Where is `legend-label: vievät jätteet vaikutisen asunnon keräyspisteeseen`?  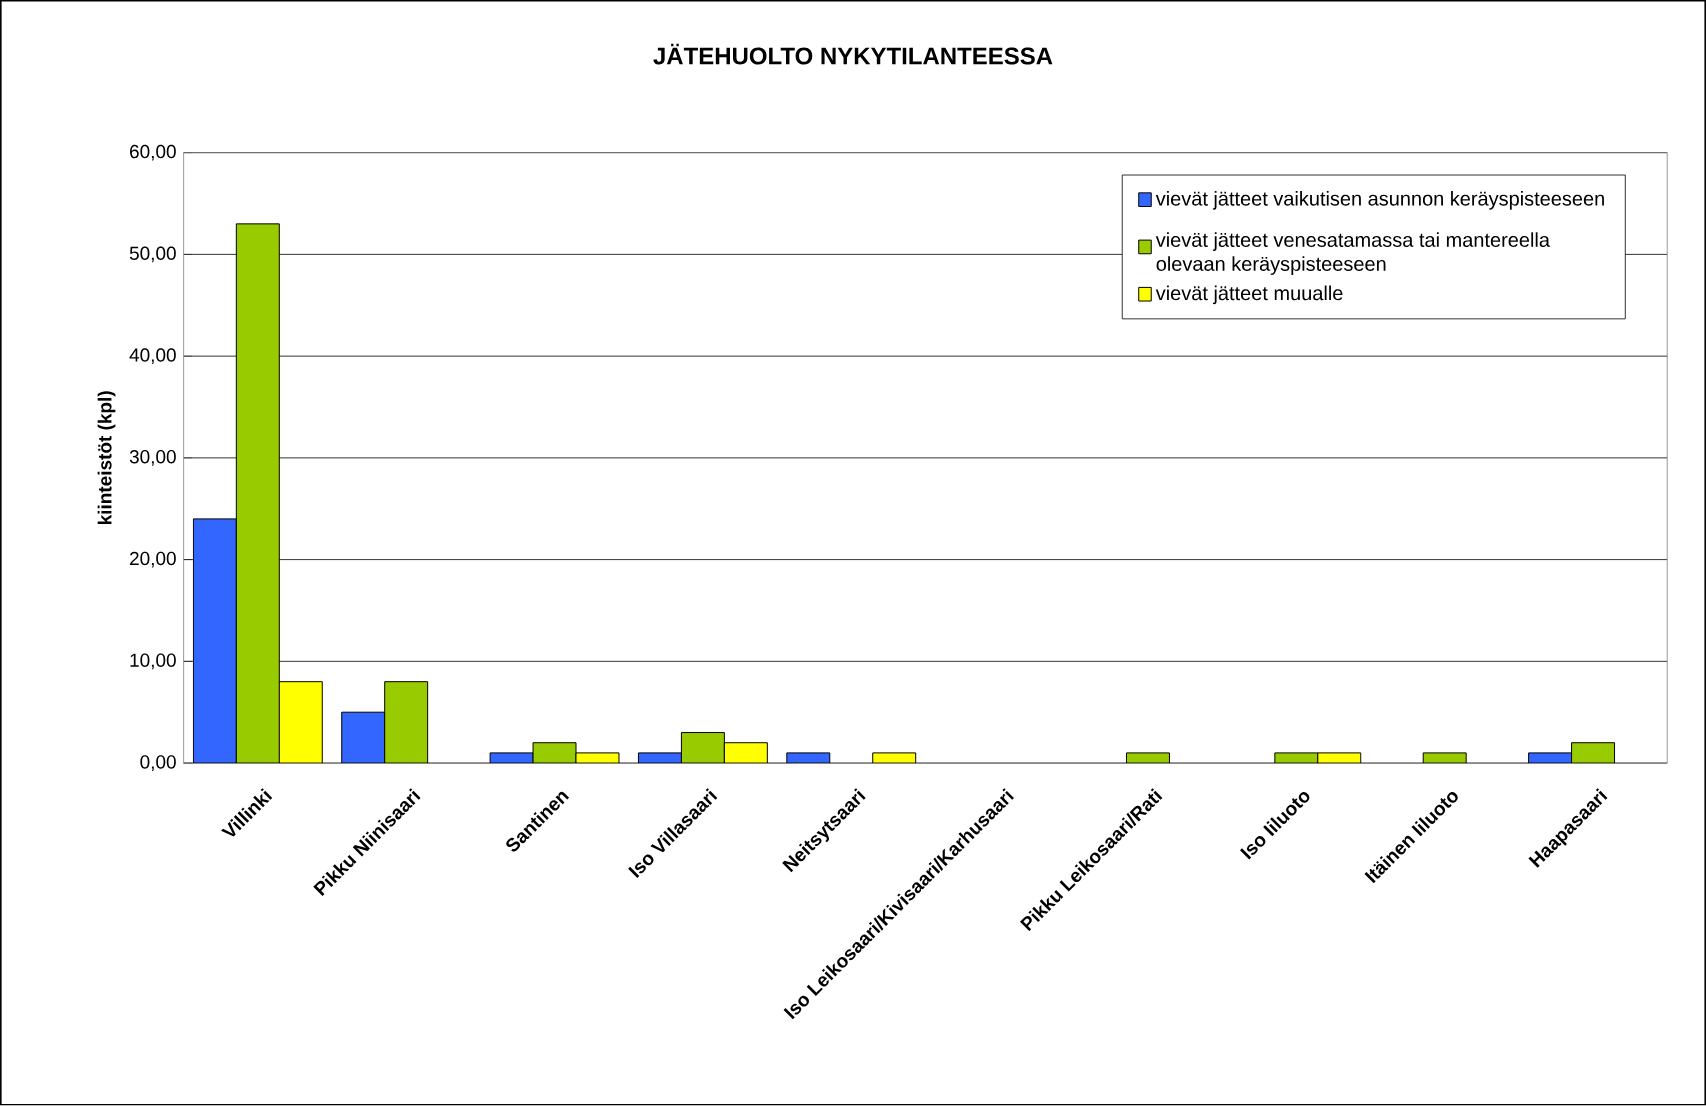
legend-label: vievät jätteet vaikutisen asunnon keräyspisteeseen is located at coordinates (1379, 200).